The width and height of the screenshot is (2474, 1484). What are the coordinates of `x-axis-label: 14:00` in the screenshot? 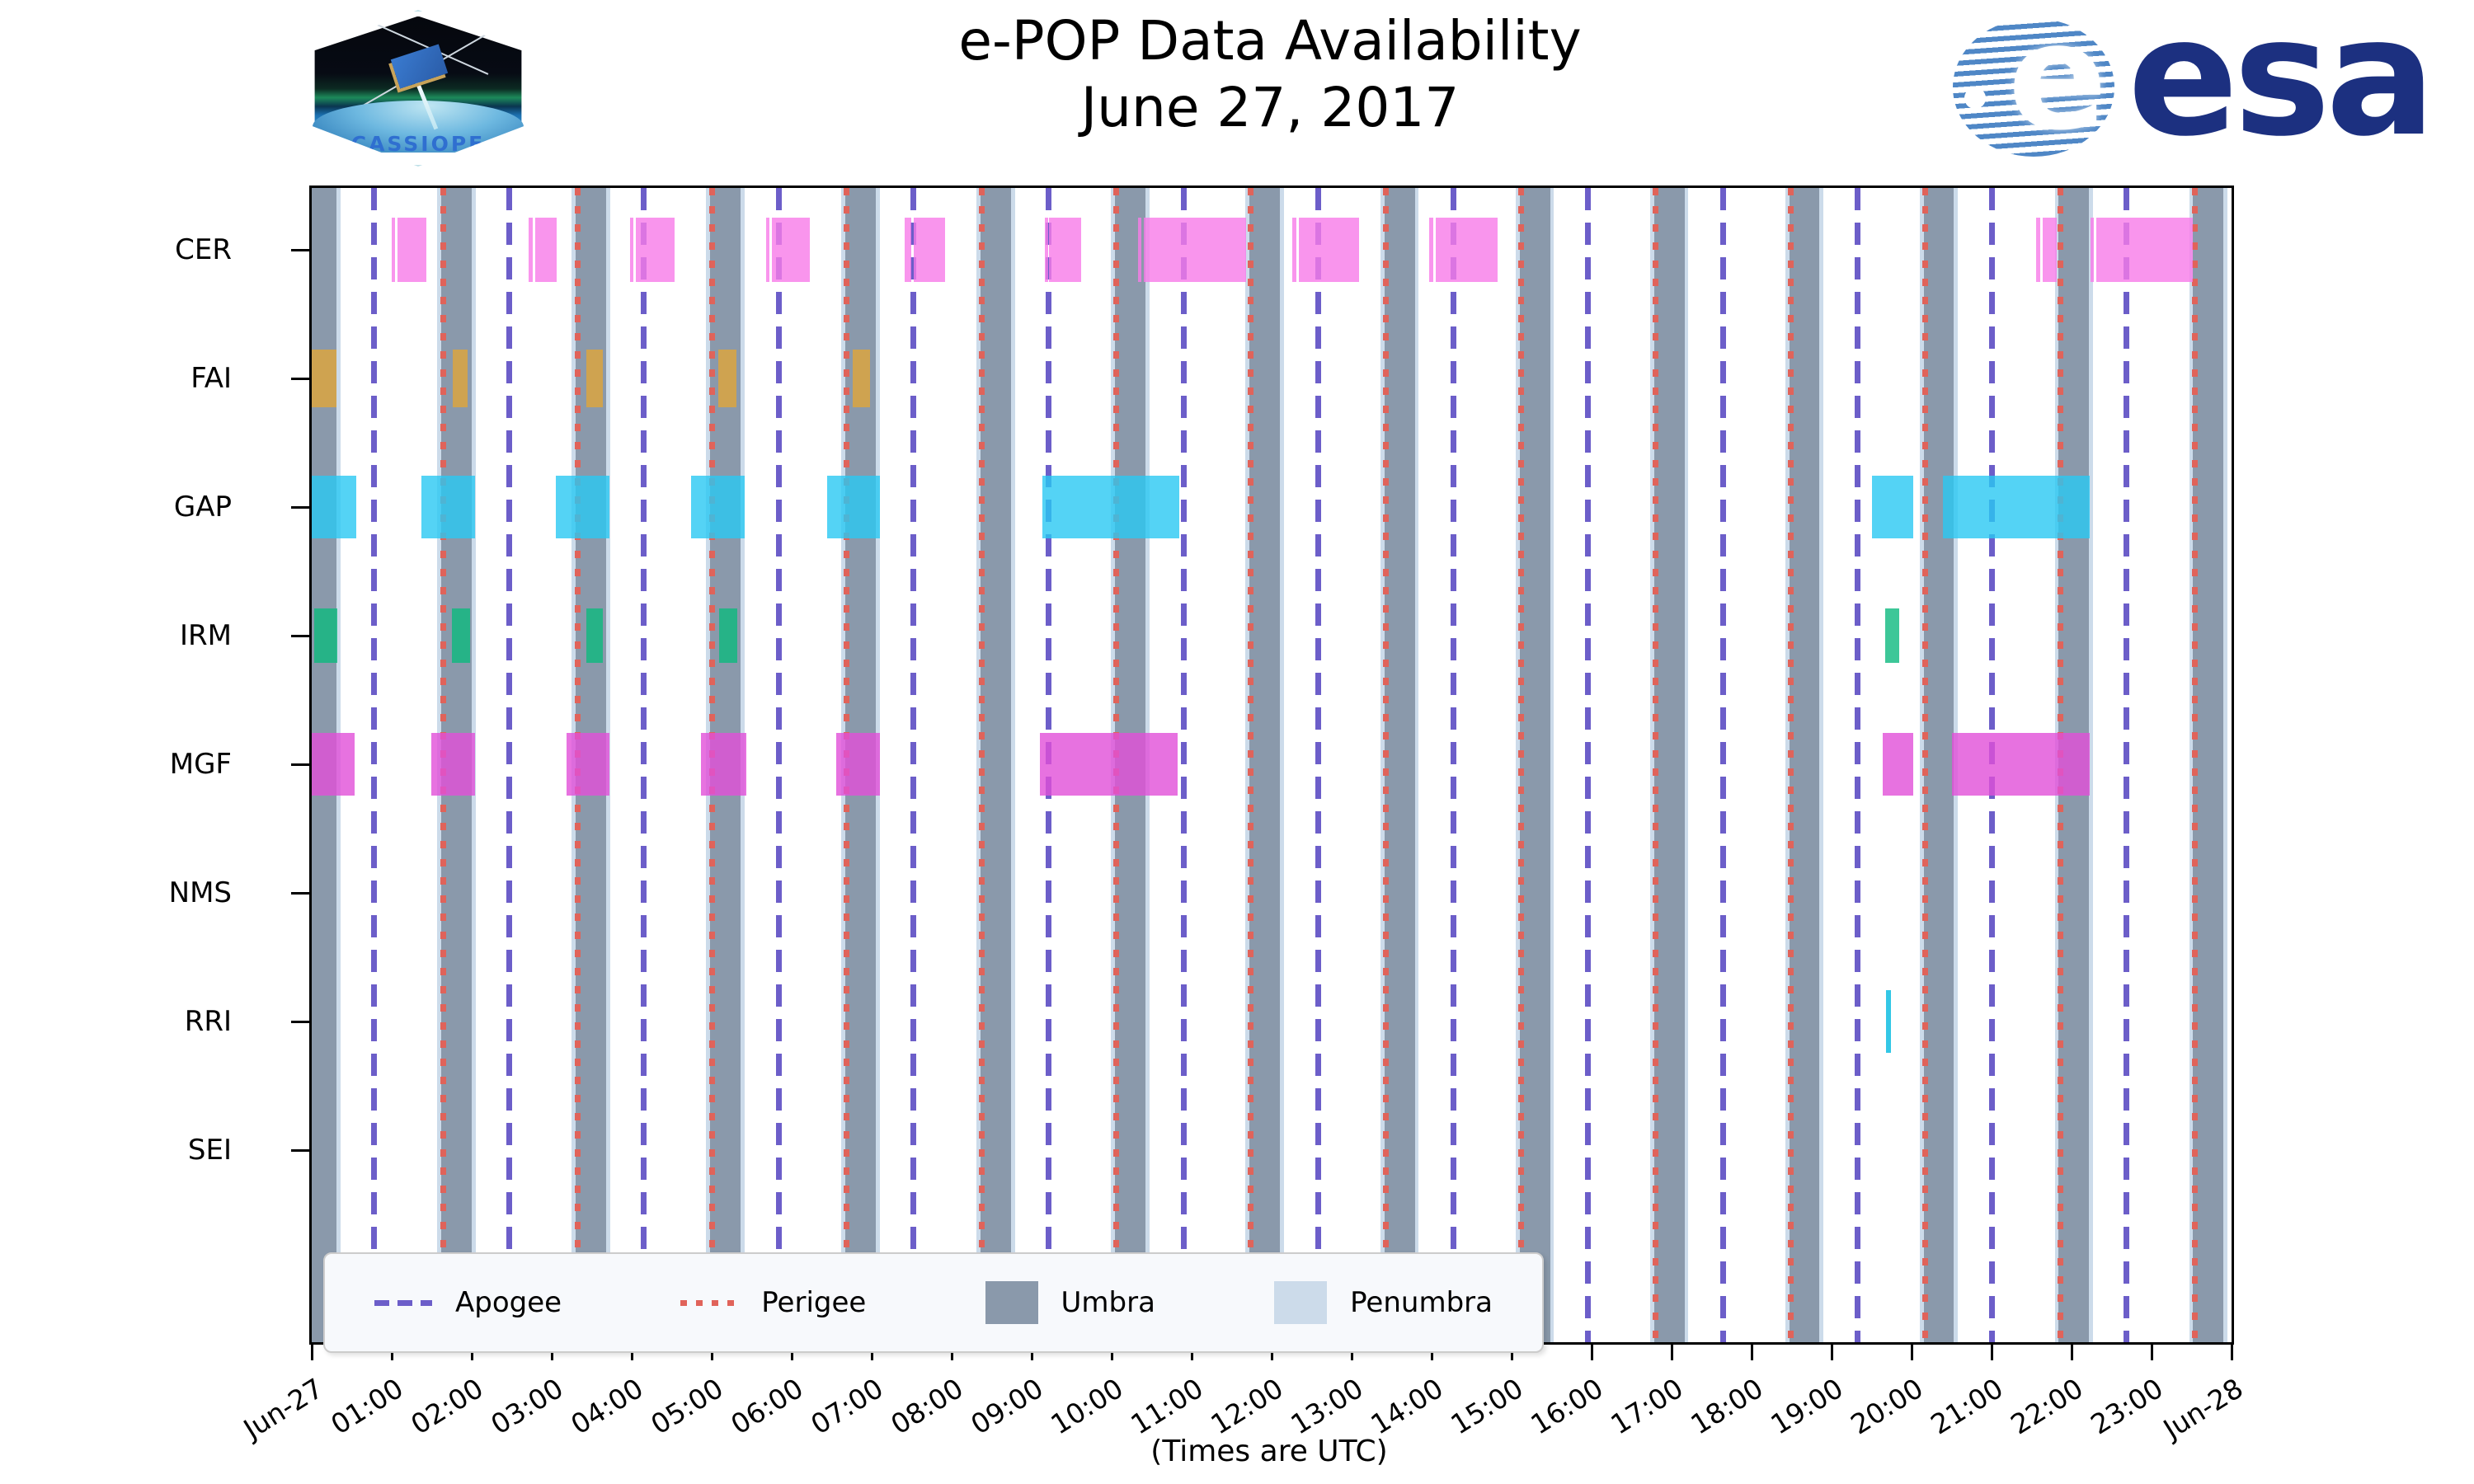 It's located at (1407, 1406).